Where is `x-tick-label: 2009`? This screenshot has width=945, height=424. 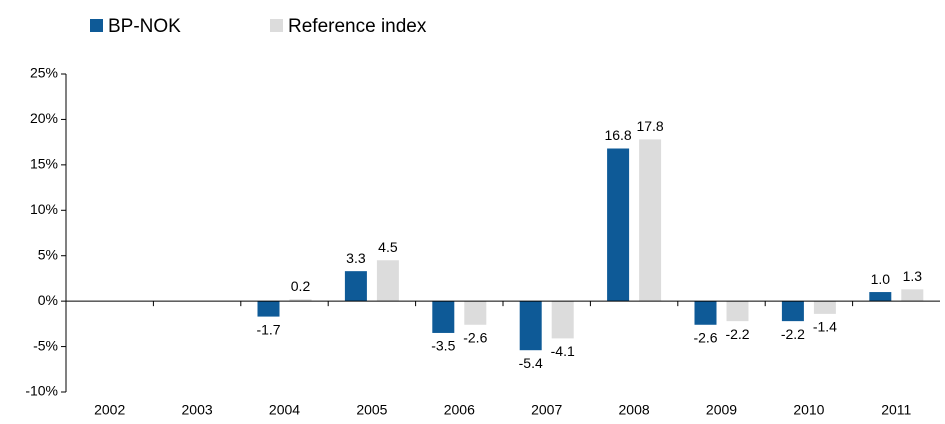
x-tick-label: 2009 is located at coordinates (721, 410).